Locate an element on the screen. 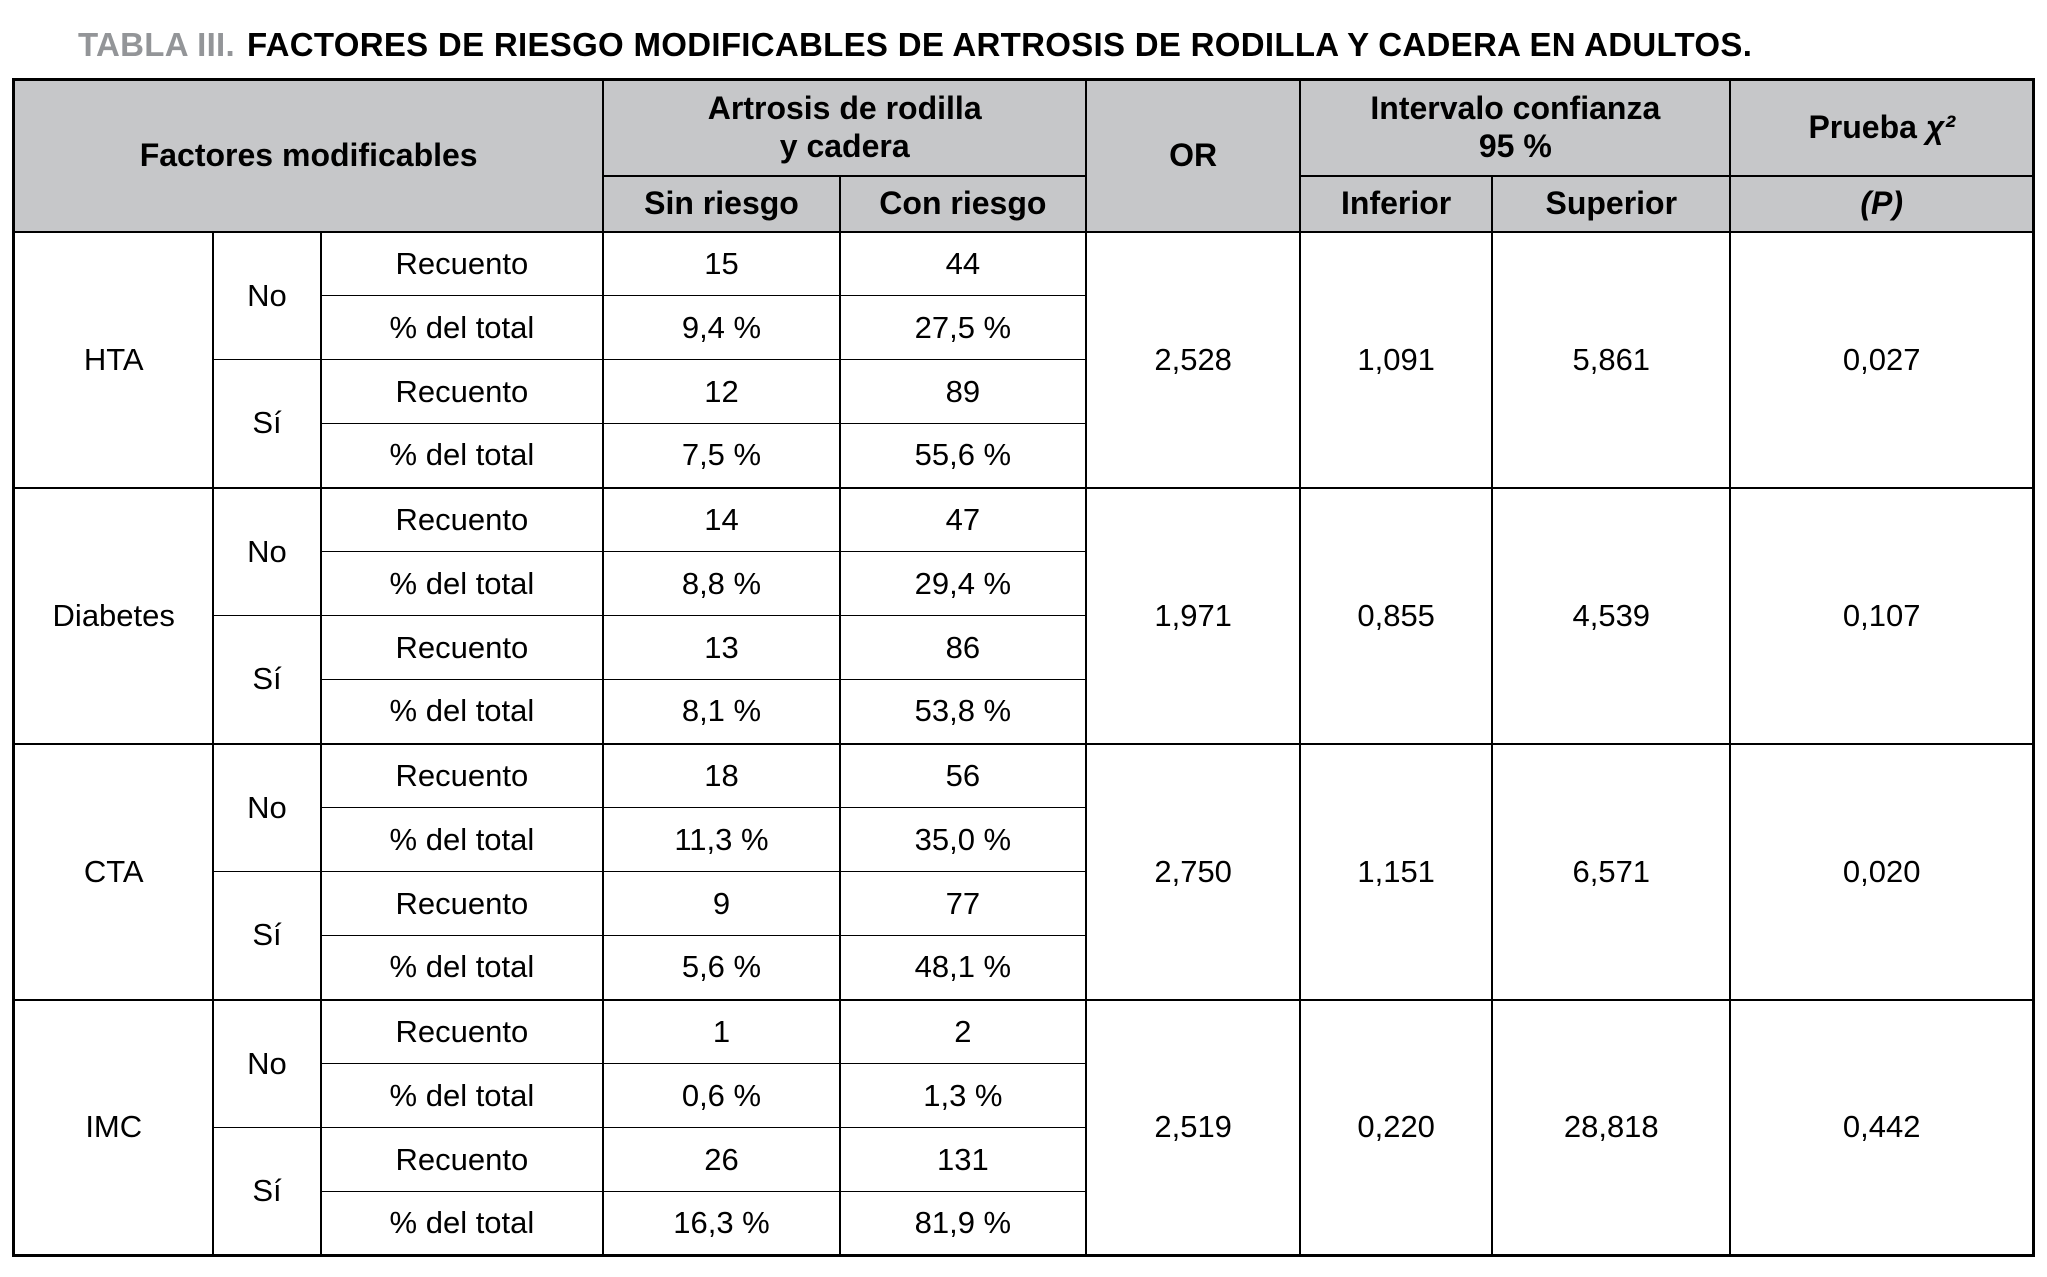 The image size is (2047, 1277). value-cell: 7,5 % is located at coordinates (721, 455).